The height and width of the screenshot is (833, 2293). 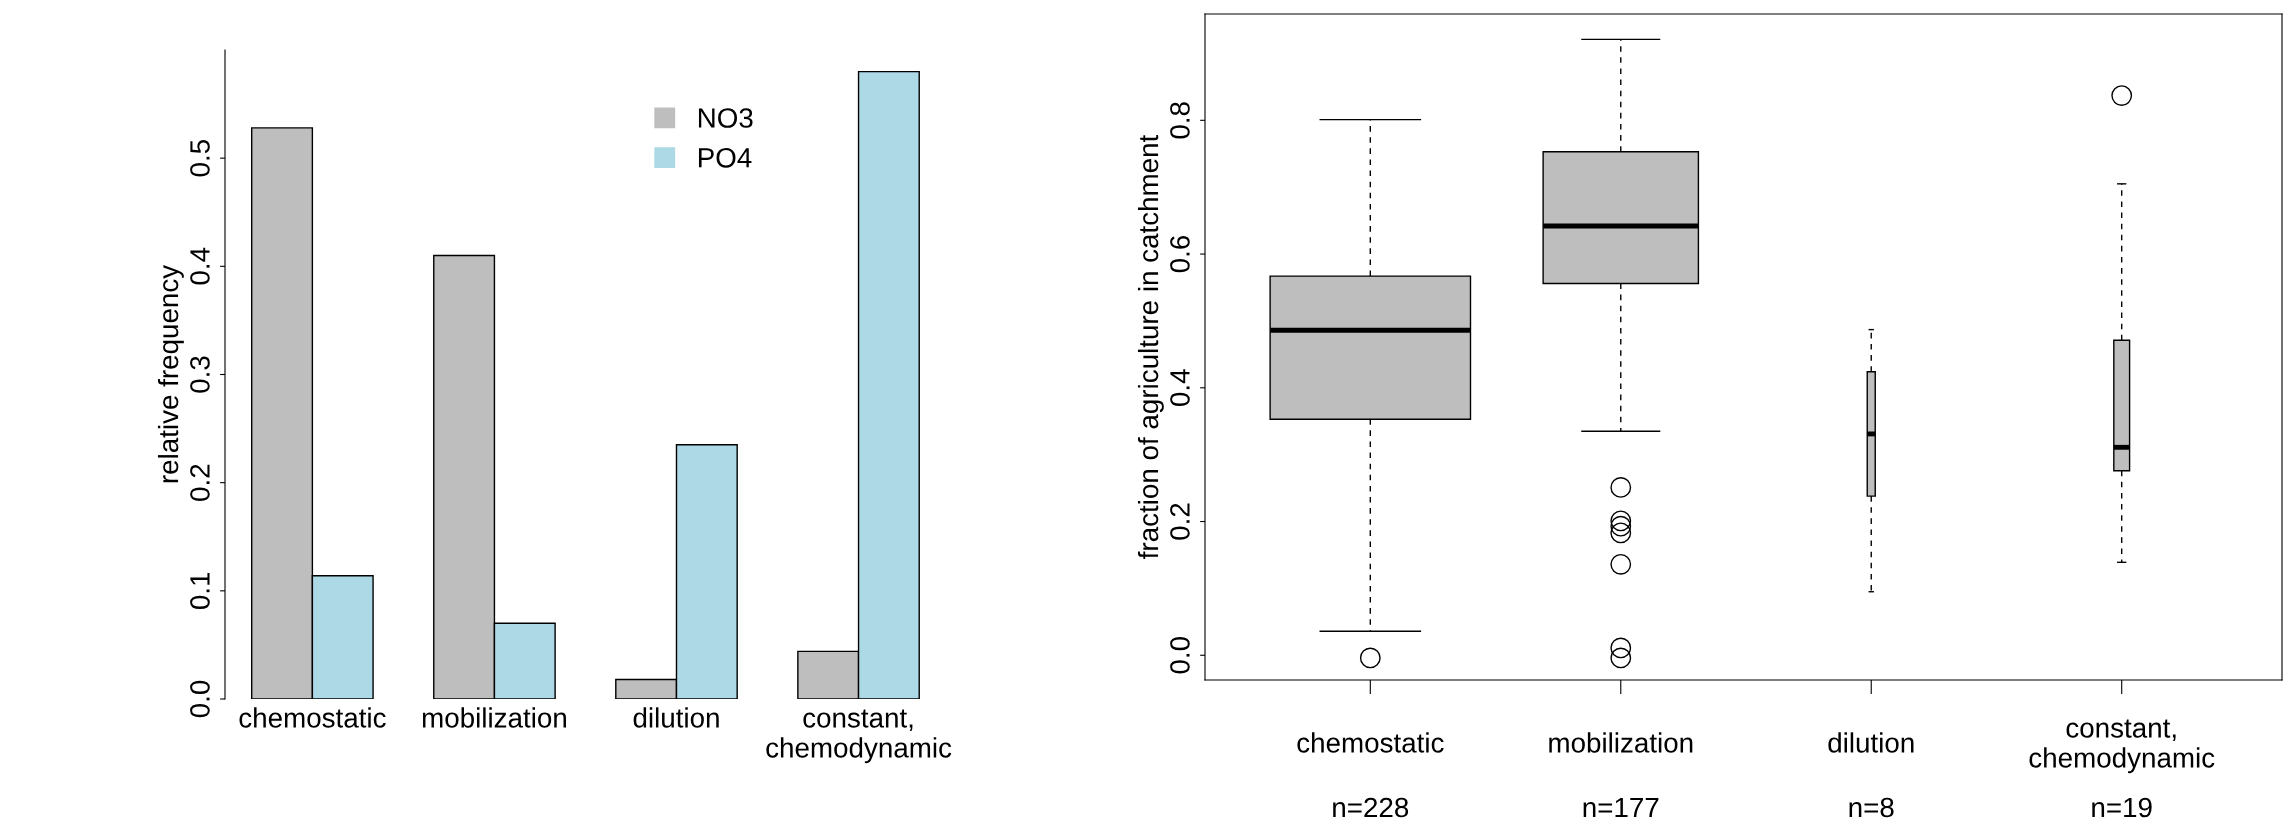 What do you see at coordinates (170, 373) in the screenshot?
I see `y-axis-title: relative frequency` at bounding box center [170, 373].